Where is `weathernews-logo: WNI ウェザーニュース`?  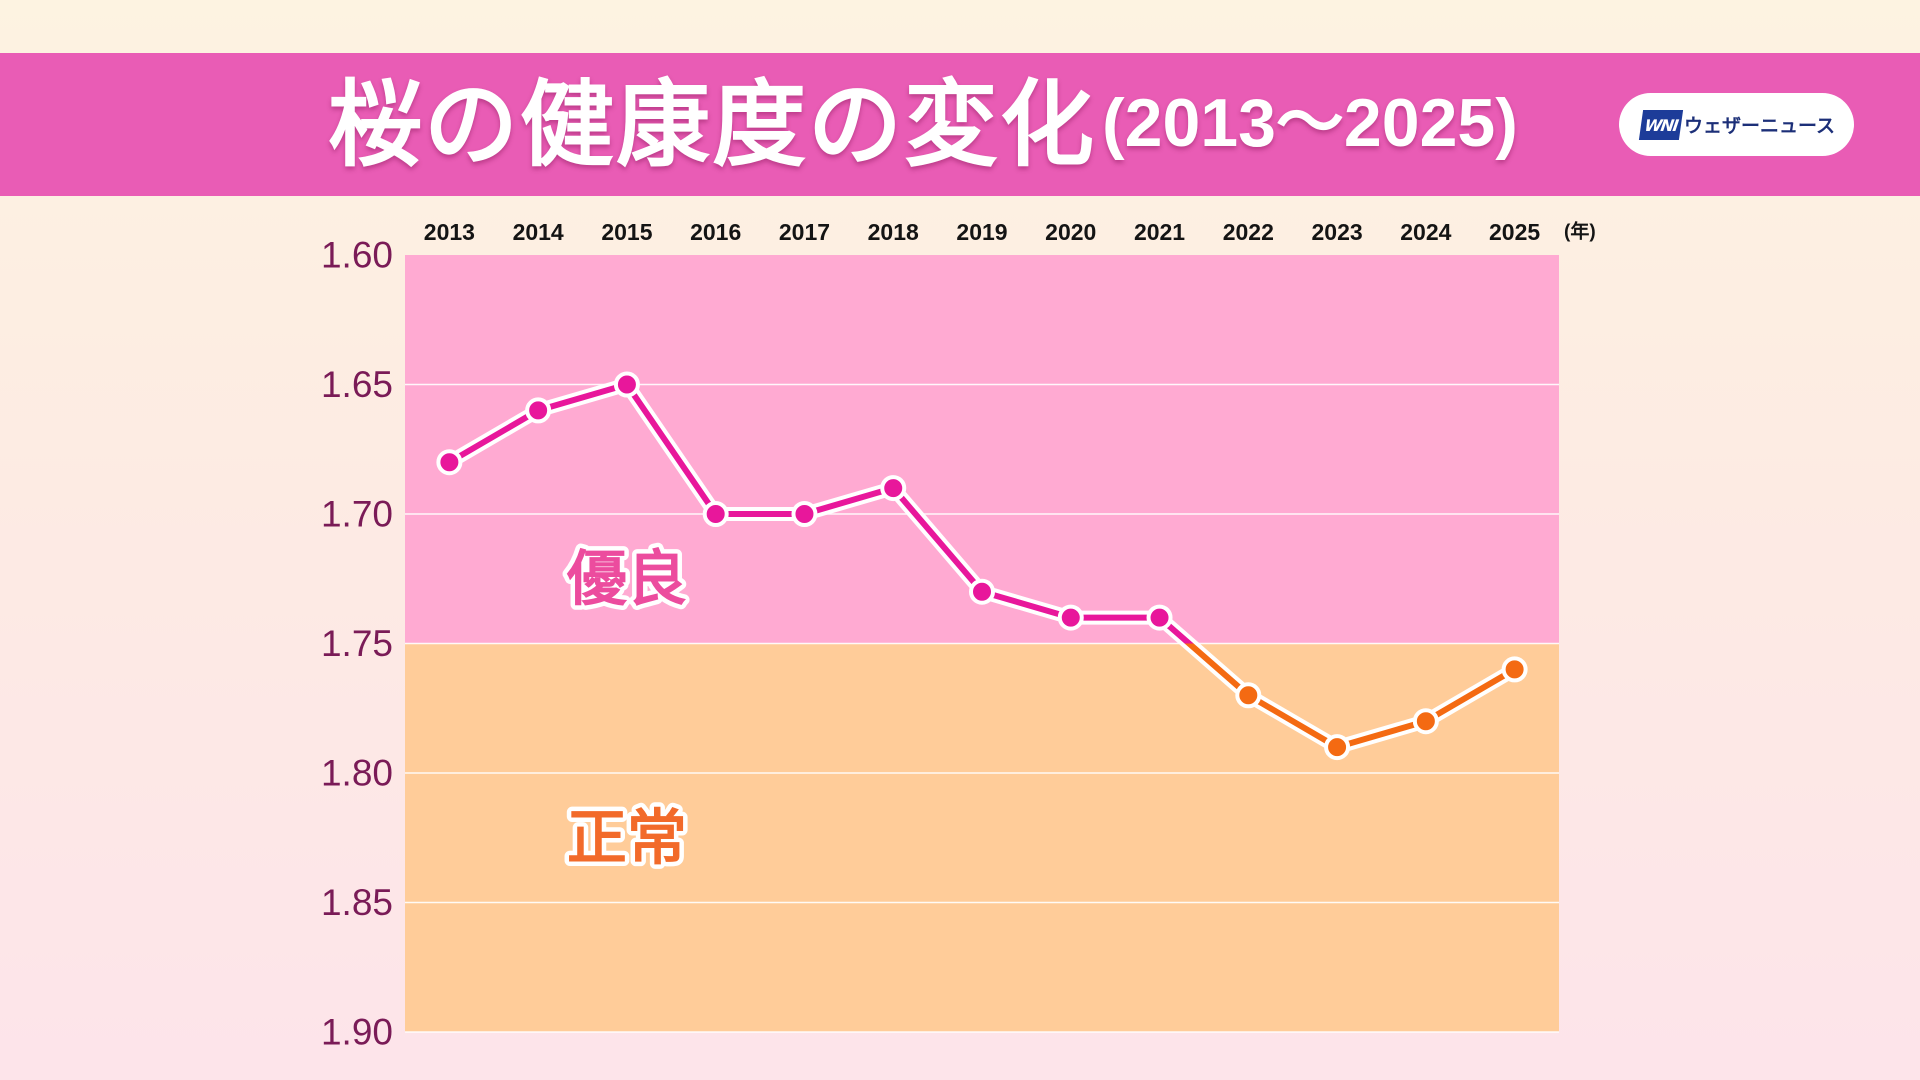 weathernews-logo: WNI ウェザーニュース is located at coordinates (1736, 124).